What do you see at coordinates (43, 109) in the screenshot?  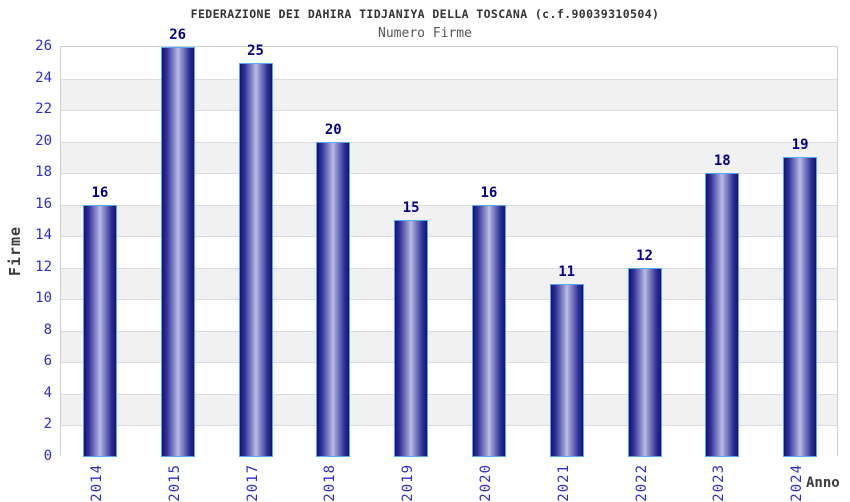 I see `y-tick-label: 22` at bounding box center [43, 109].